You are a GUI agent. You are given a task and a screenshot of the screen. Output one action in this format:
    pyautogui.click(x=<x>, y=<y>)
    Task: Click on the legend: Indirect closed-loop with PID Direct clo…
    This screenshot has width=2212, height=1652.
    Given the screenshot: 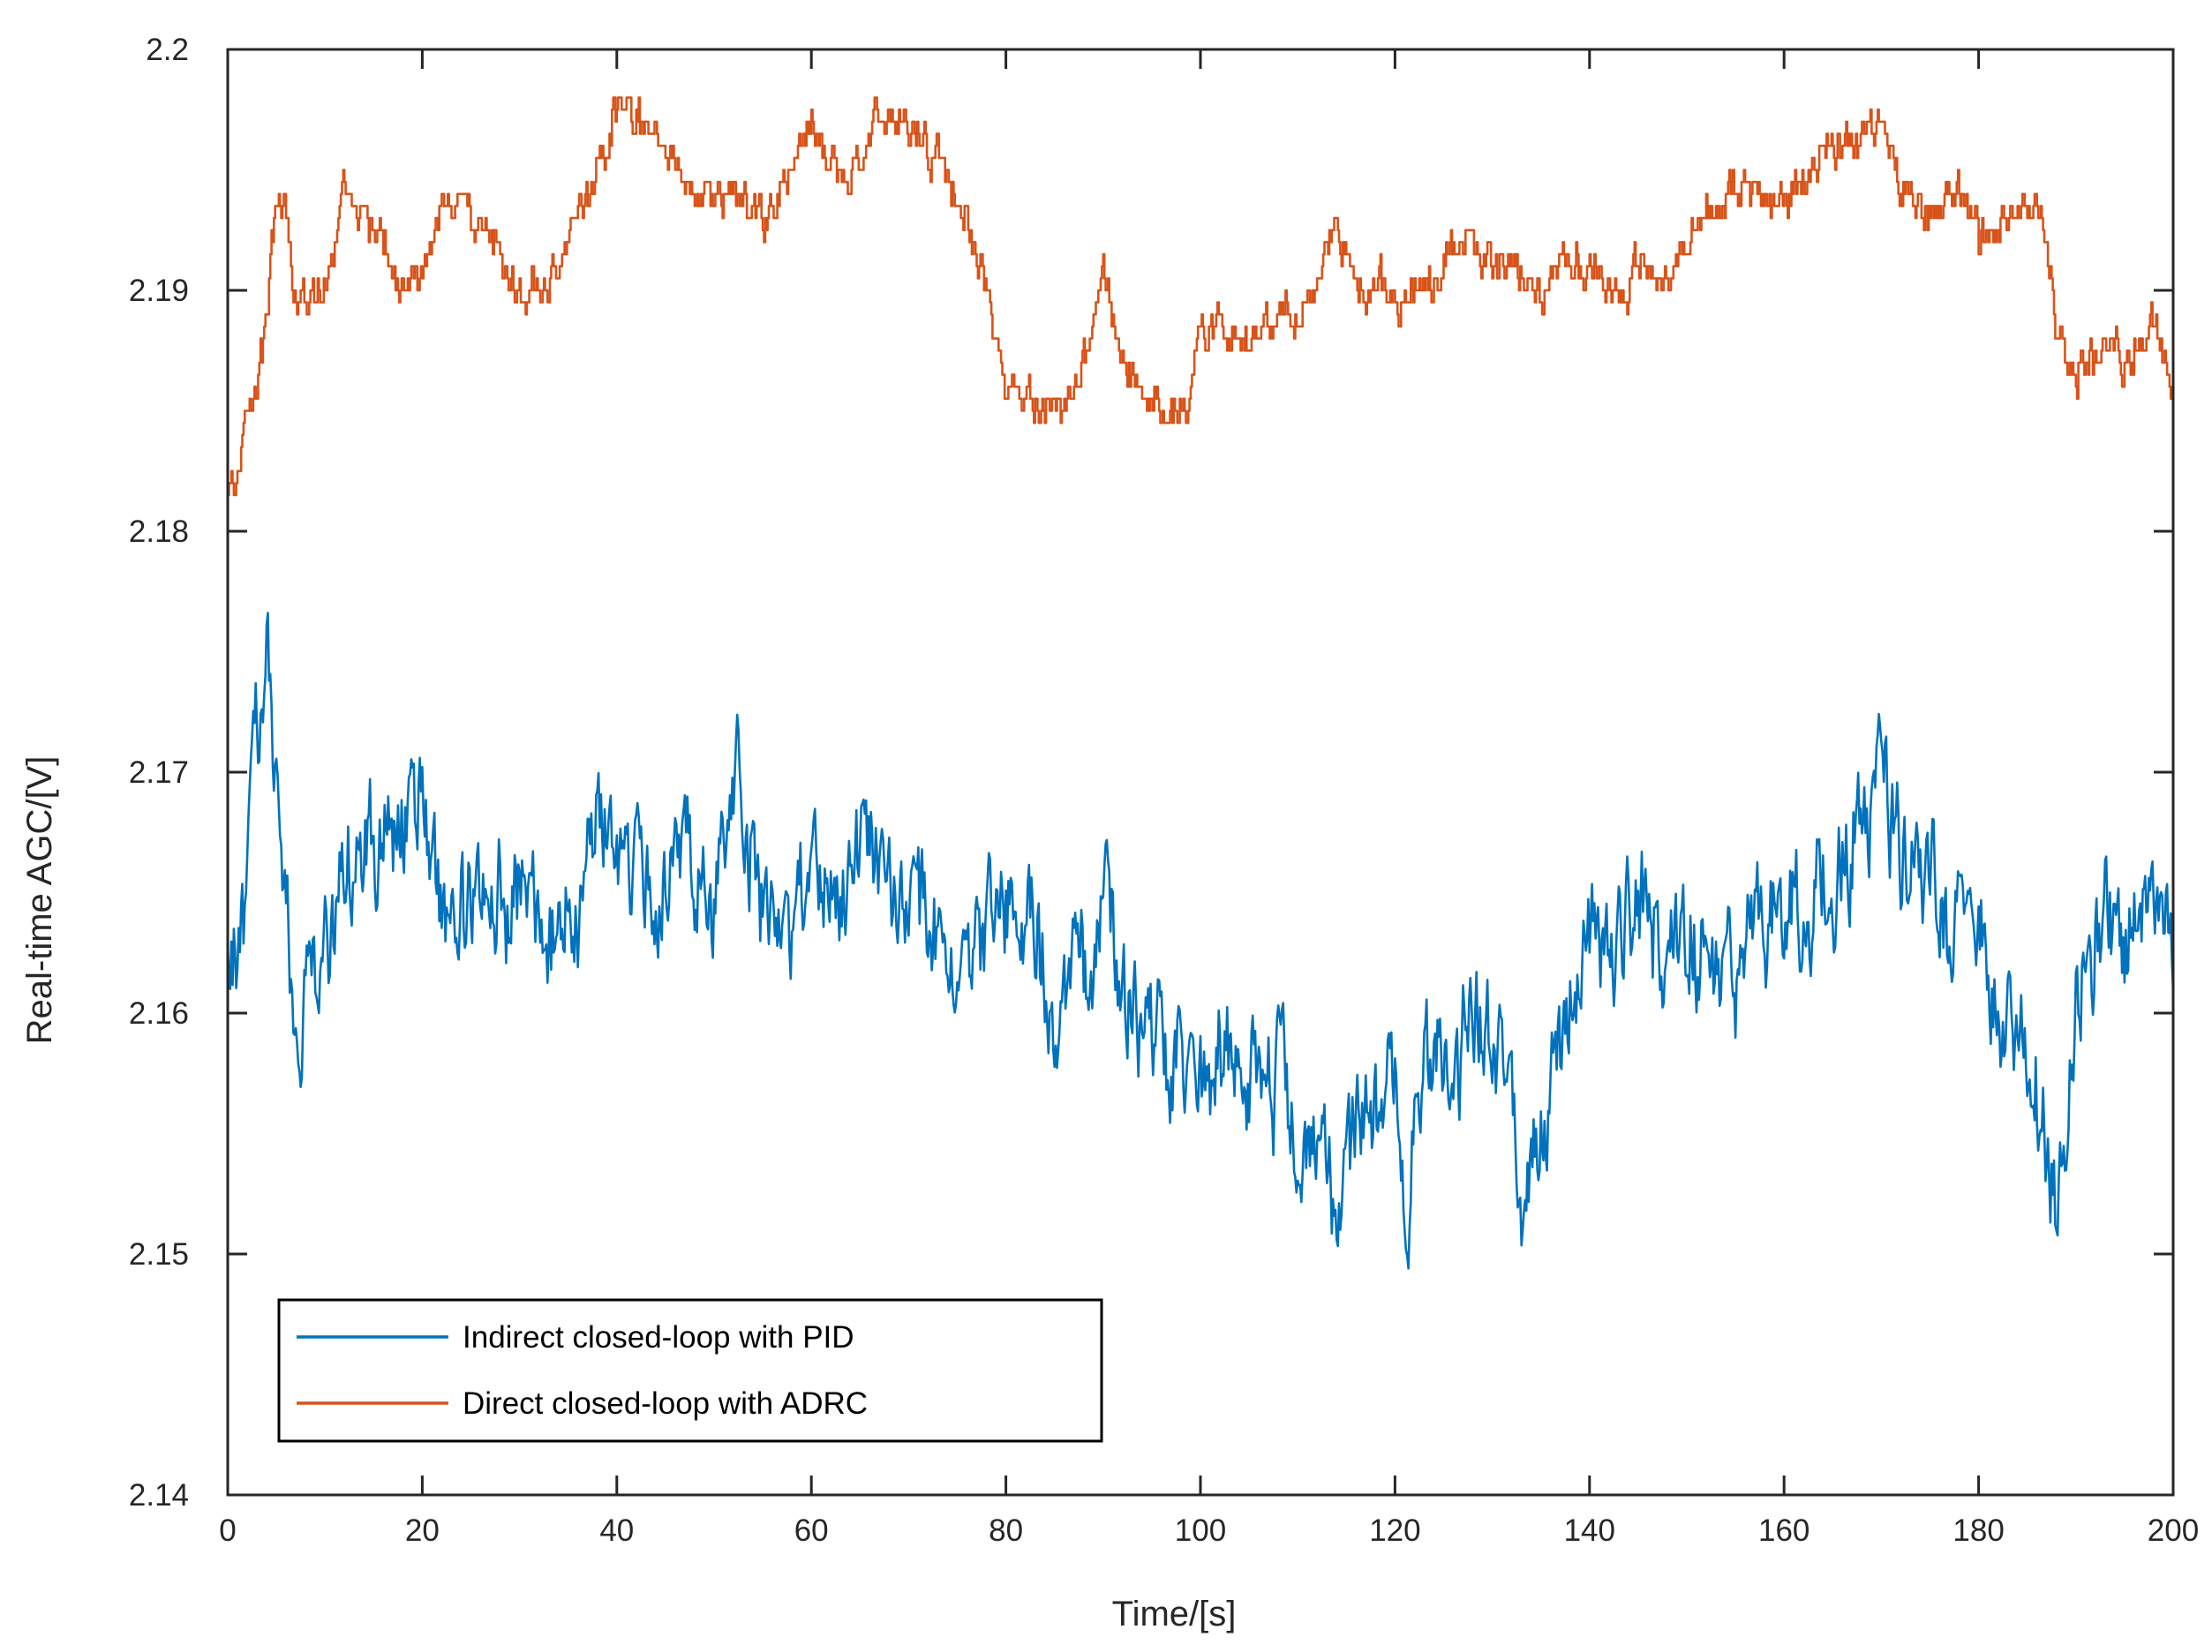 What is the action you would take?
    pyautogui.click(x=690, y=1370)
    